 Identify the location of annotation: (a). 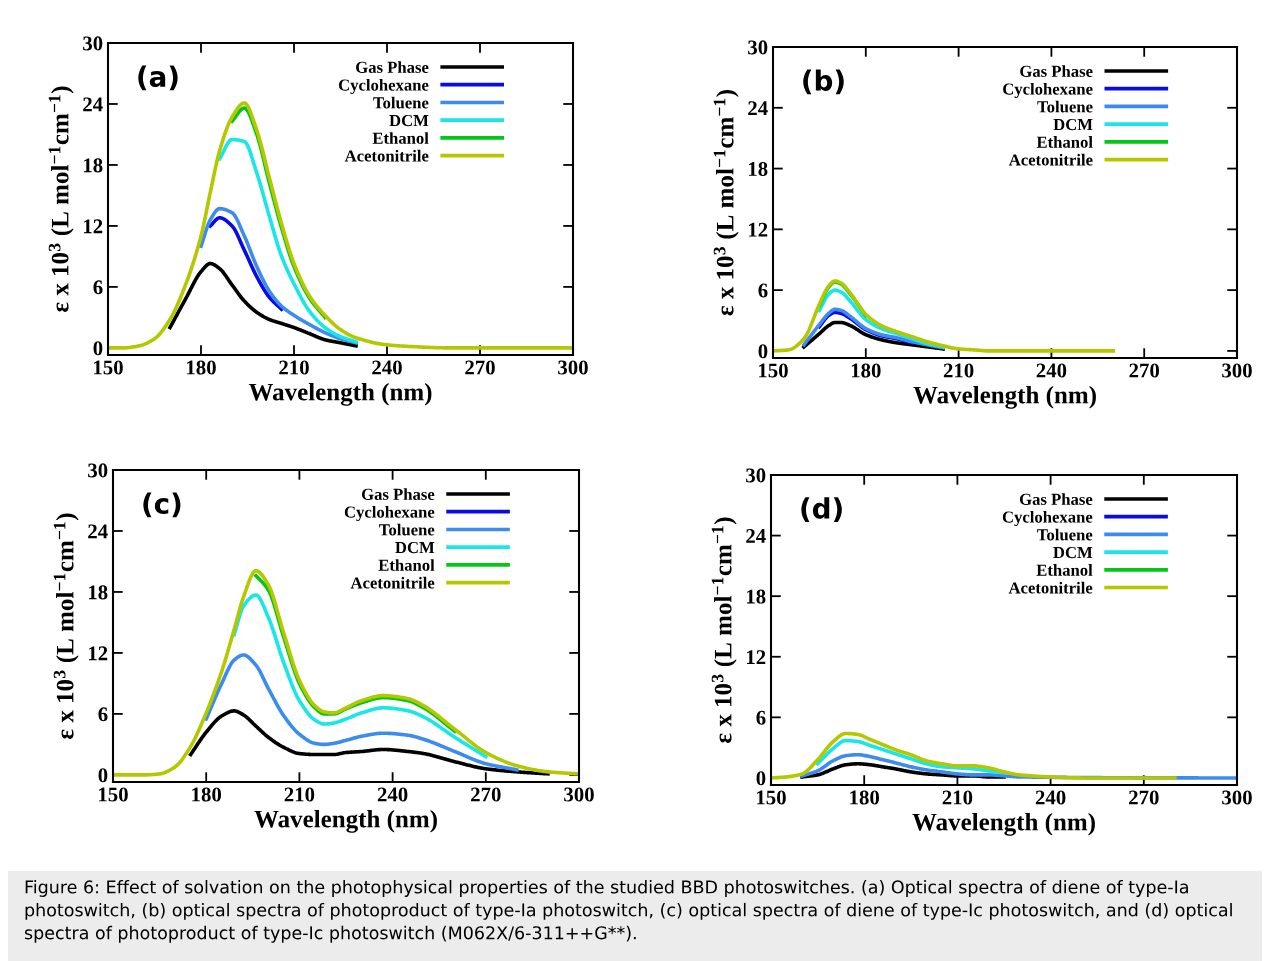
(158, 78).